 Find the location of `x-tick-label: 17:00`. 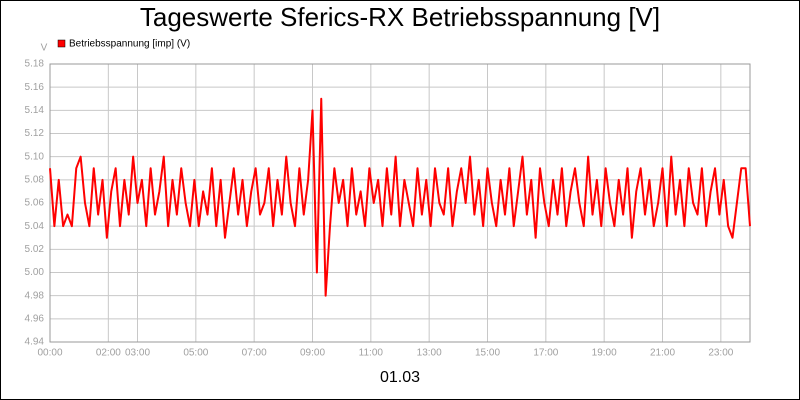

x-tick-label: 17:00 is located at coordinates (545, 353).